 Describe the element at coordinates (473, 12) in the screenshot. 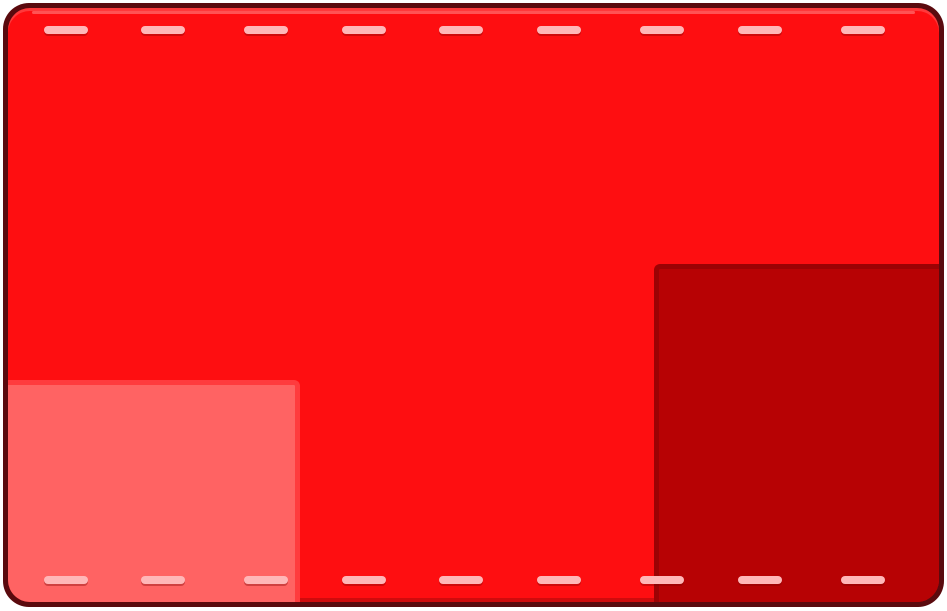

I see `panel-top-shine` at that location.